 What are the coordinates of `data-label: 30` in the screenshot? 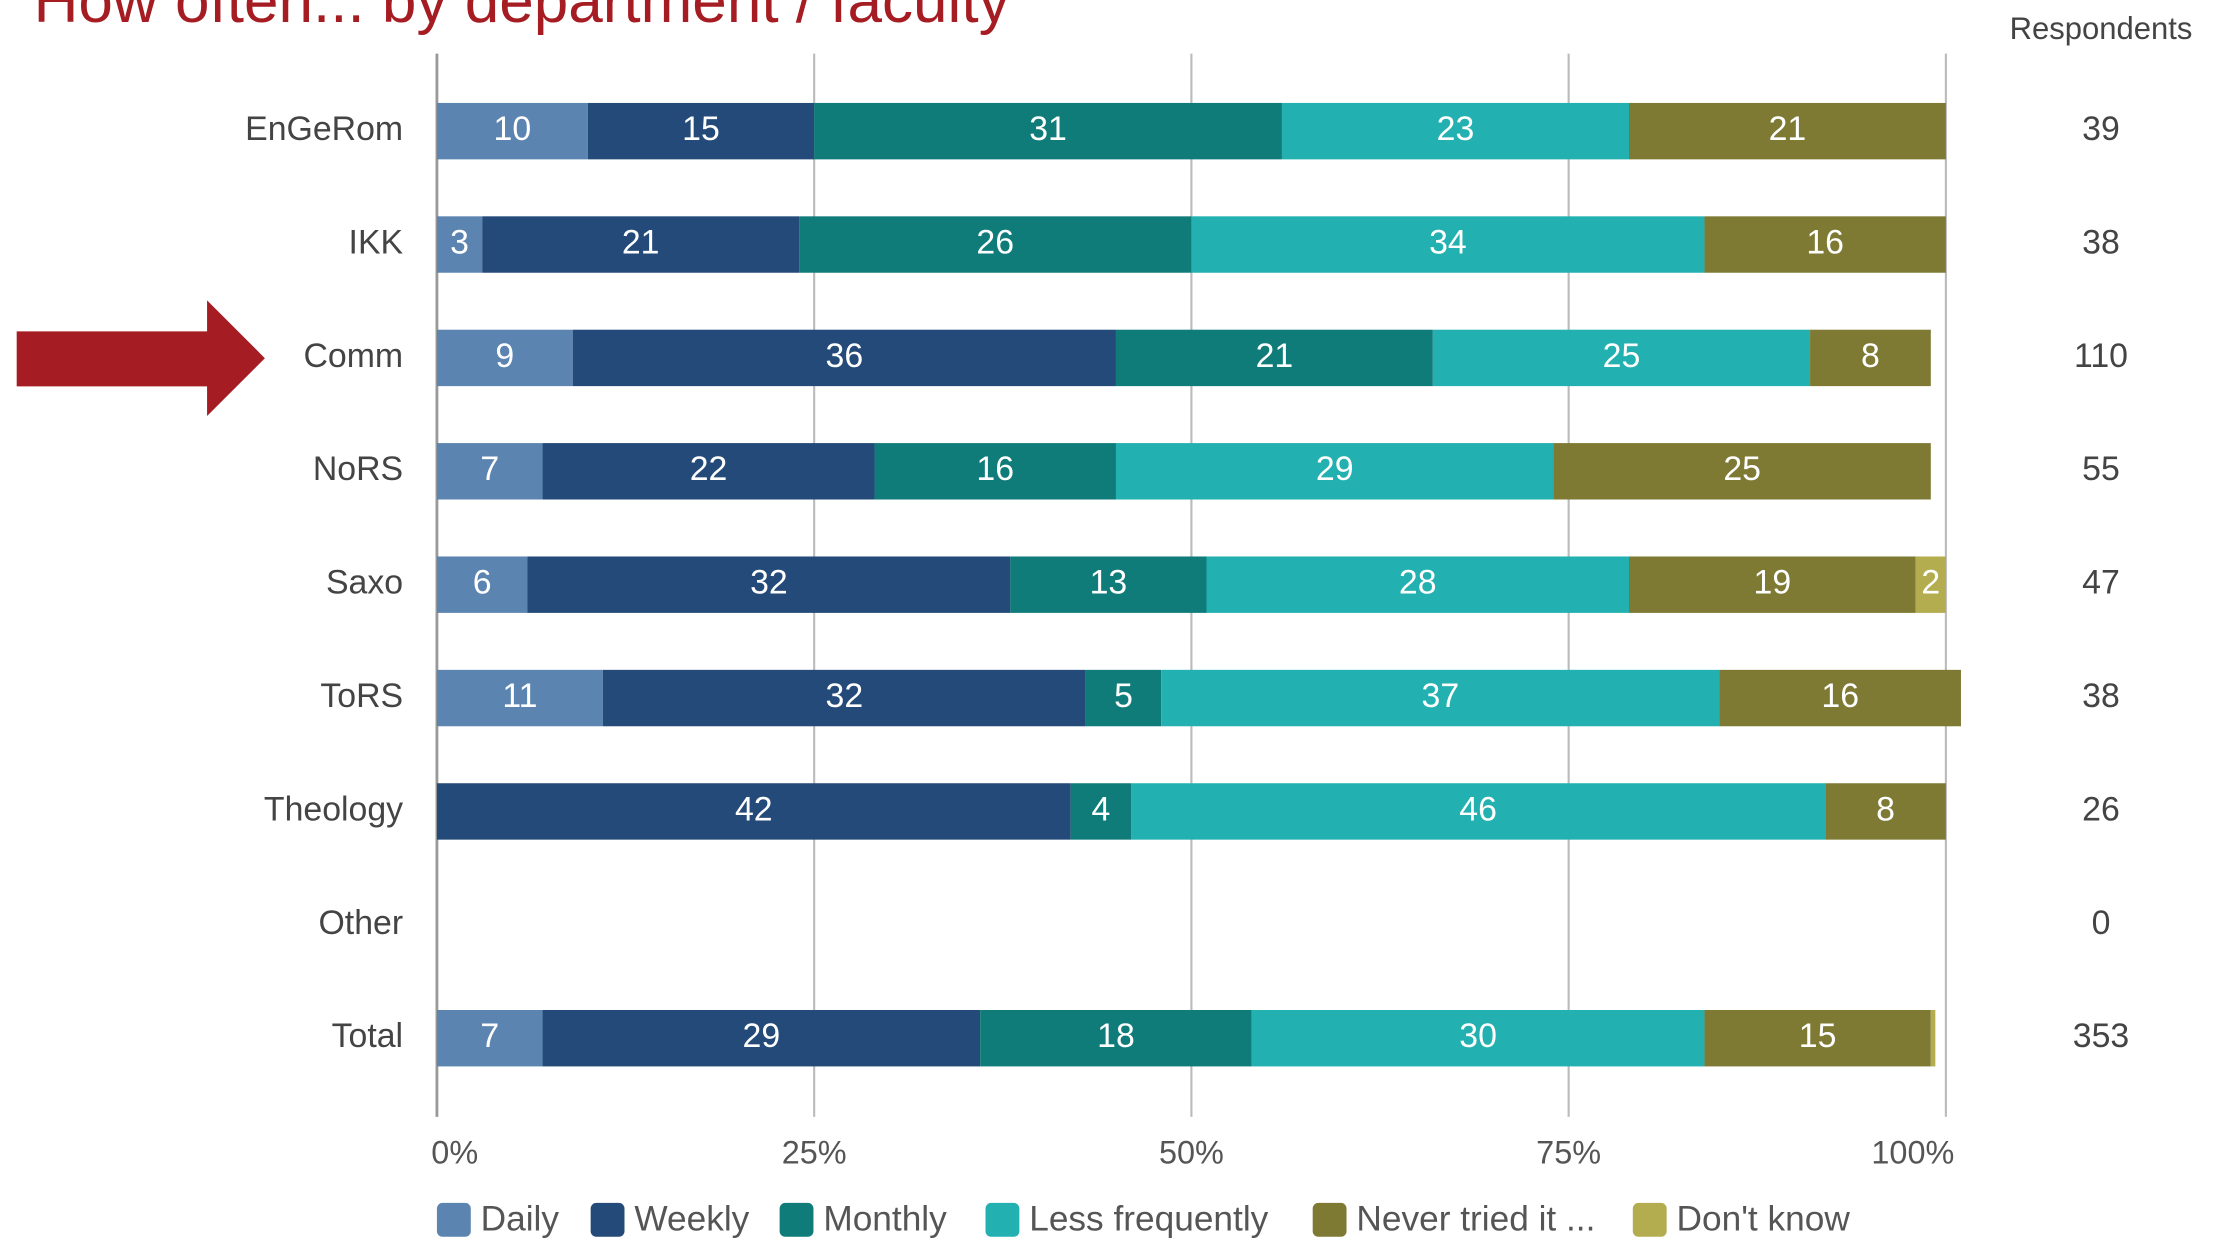 It's located at (1478, 1036).